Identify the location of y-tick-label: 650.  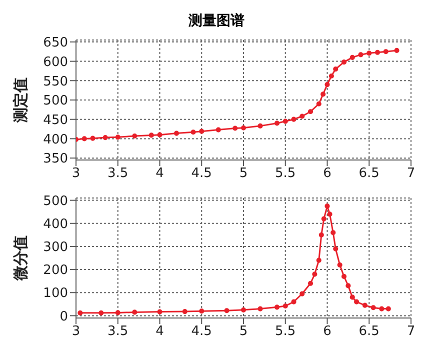
(55, 43).